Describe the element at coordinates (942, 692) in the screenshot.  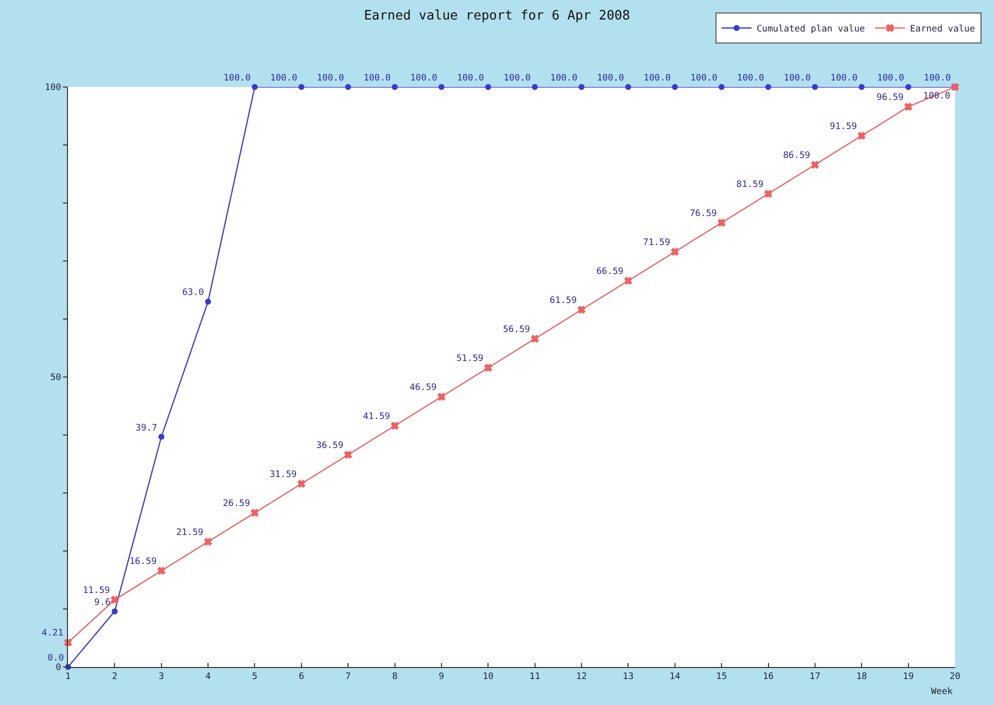
I see `x-axis-title: Week` at that location.